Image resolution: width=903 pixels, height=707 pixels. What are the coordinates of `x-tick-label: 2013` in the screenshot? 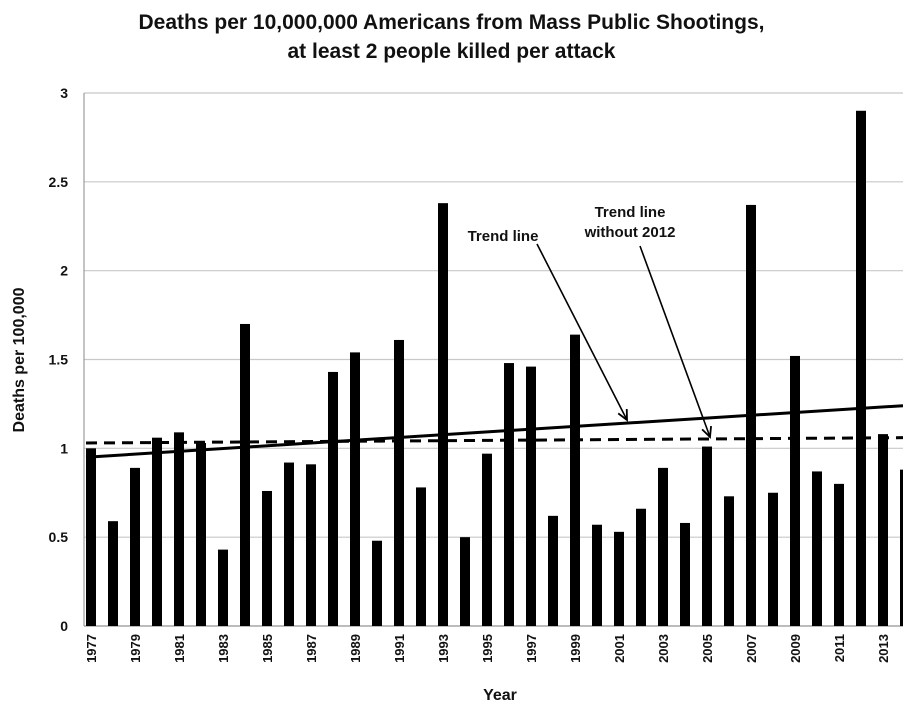 It's located at (883, 648).